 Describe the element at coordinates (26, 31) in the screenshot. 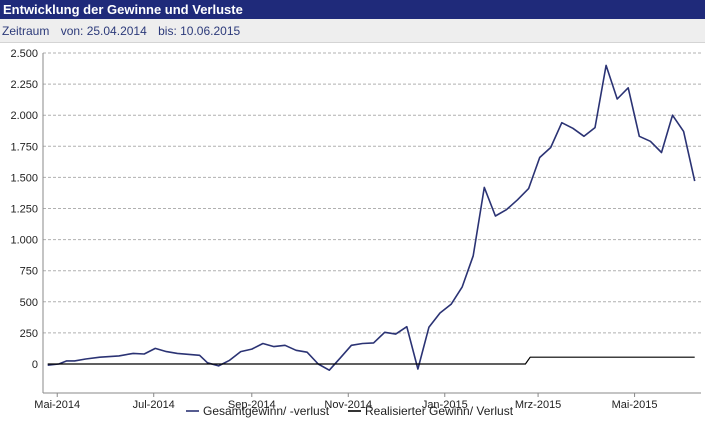

I see `period-label: Zeitraum` at that location.